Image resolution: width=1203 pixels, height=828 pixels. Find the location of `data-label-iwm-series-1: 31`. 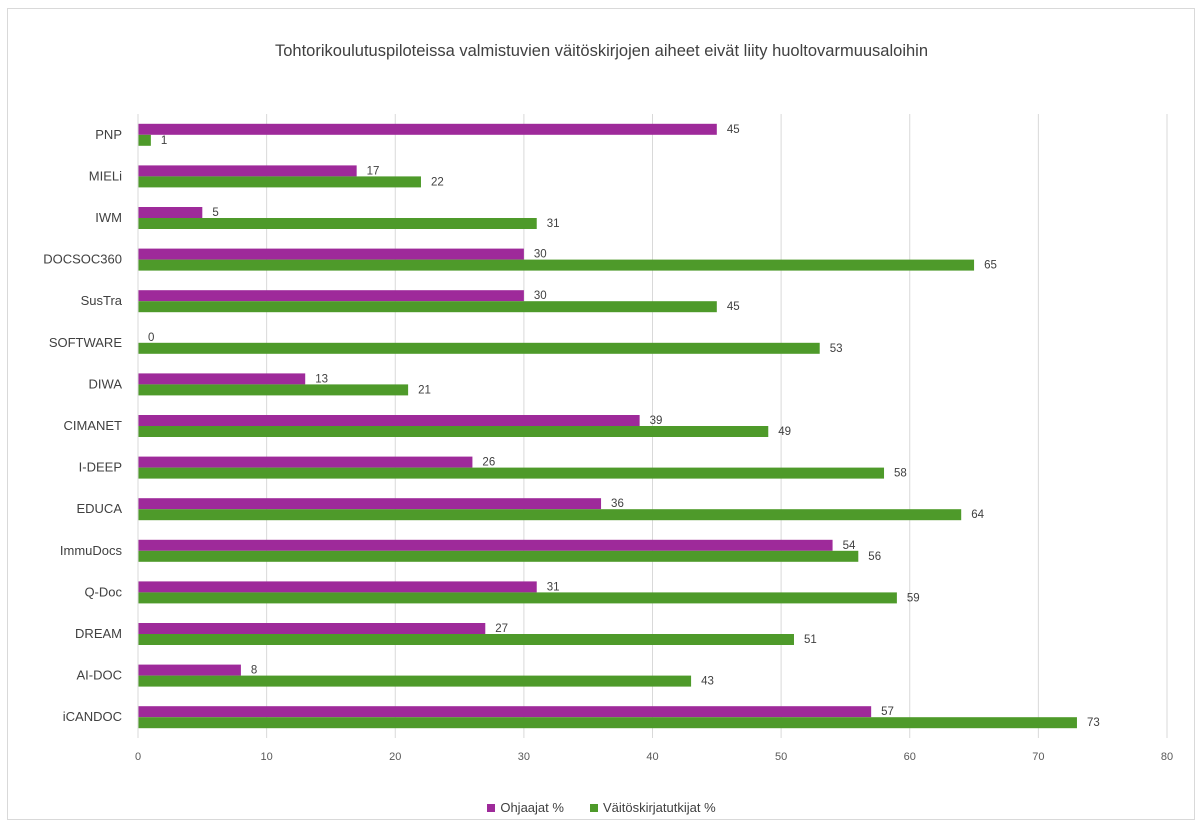

data-label-iwm-series-1: 31 is located at coordinates (553, 224).